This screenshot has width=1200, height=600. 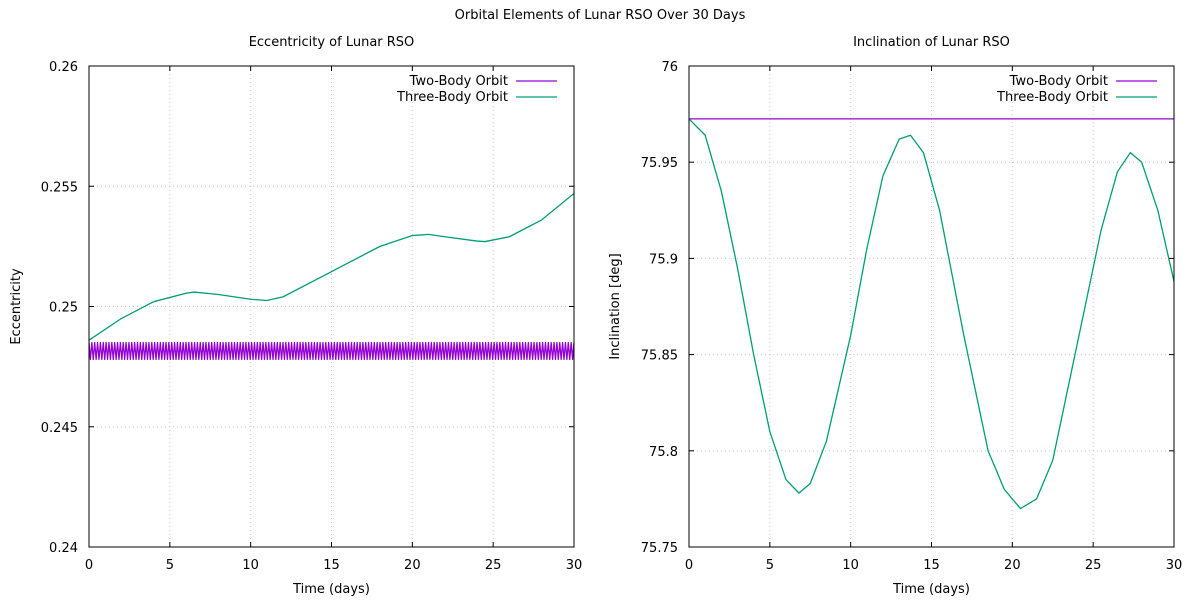 What do you see at coordinates (63, 548) in the screenshot?
I see `y-tick-label: 0.24` at bounding box center [63, 548].